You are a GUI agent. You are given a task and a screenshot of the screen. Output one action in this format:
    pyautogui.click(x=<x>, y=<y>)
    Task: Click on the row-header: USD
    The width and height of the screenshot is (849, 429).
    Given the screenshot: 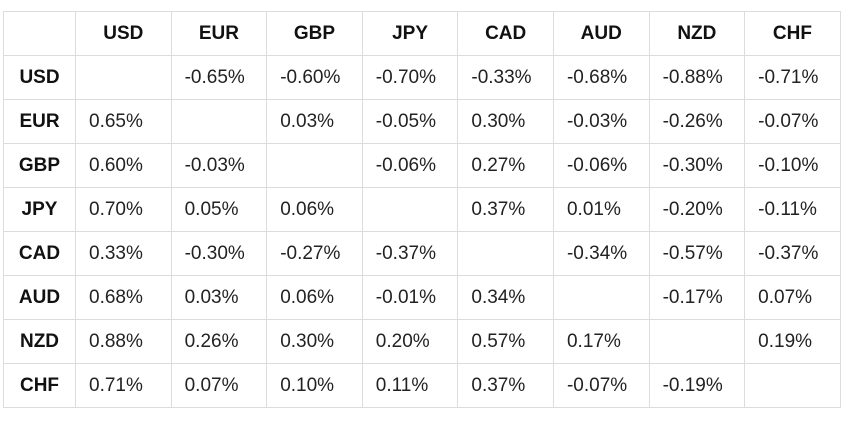 What is the action you would take?
    pyautogui.click(x=39, y=77)
    